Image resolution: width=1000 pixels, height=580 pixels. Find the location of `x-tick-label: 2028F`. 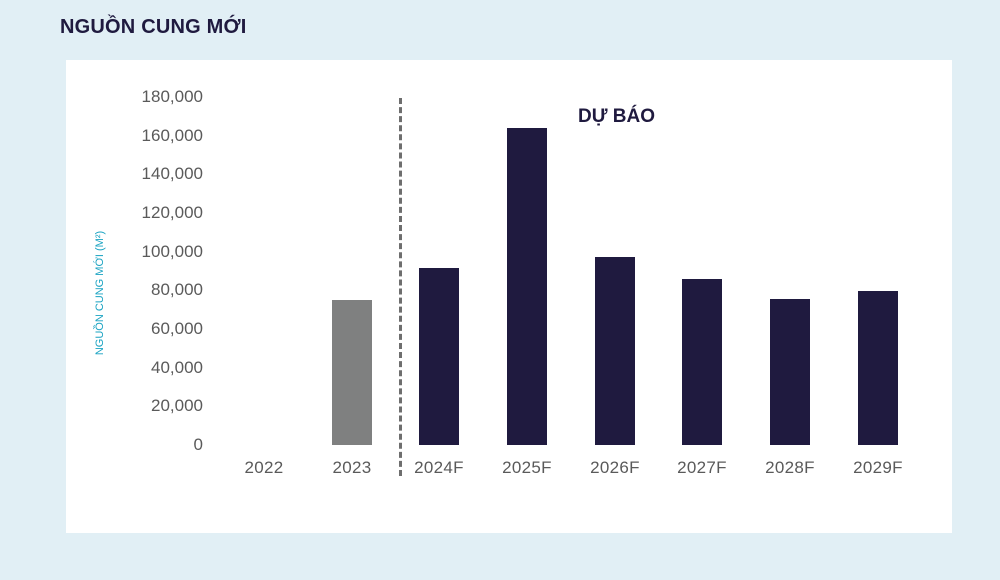

x-tick-label: 2028F is located at coordinates (790, 467).